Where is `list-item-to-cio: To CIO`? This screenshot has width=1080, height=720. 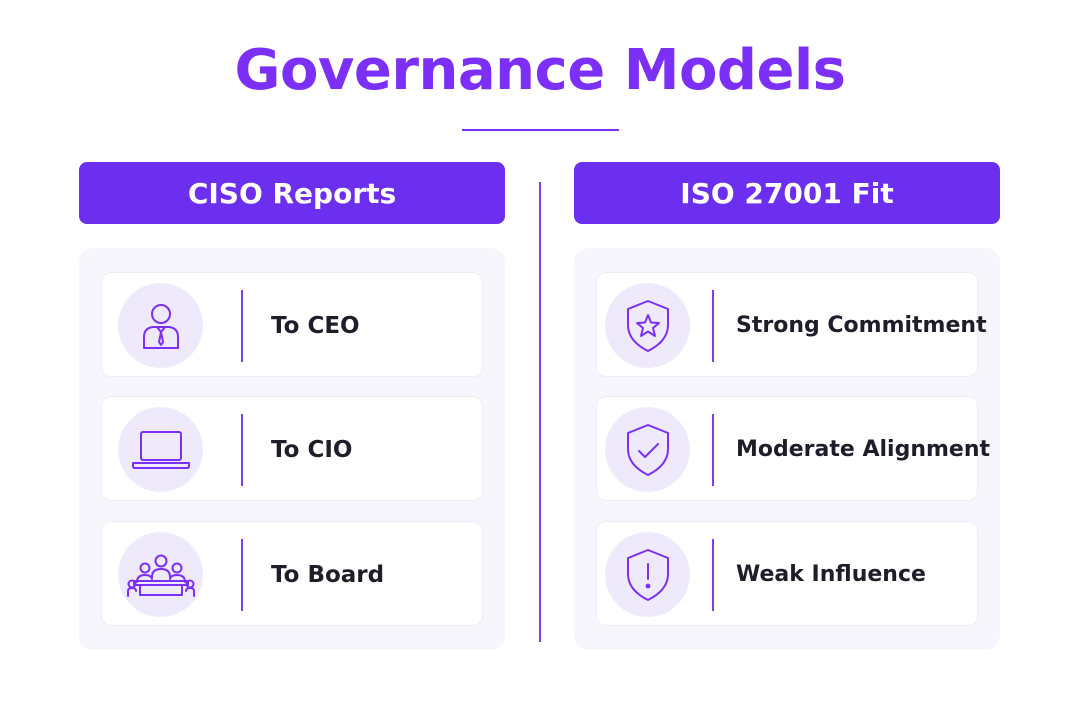 list-item-to-cio: To CIO is located at coordinates (292, 448).